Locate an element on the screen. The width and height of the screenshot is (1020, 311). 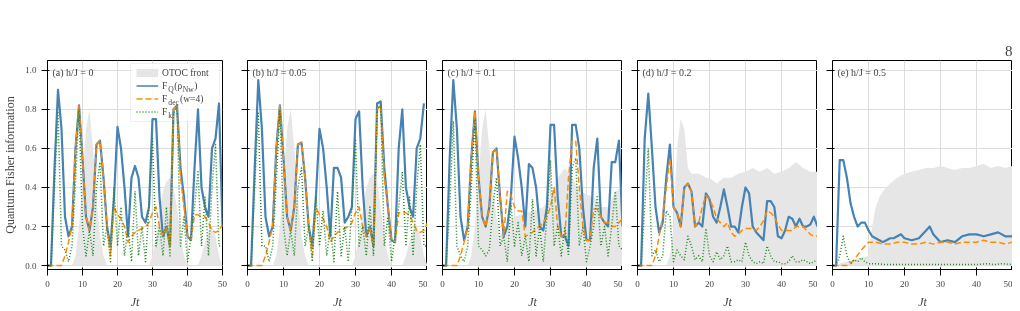
text: 8 is located at coordinates (1009, 50).